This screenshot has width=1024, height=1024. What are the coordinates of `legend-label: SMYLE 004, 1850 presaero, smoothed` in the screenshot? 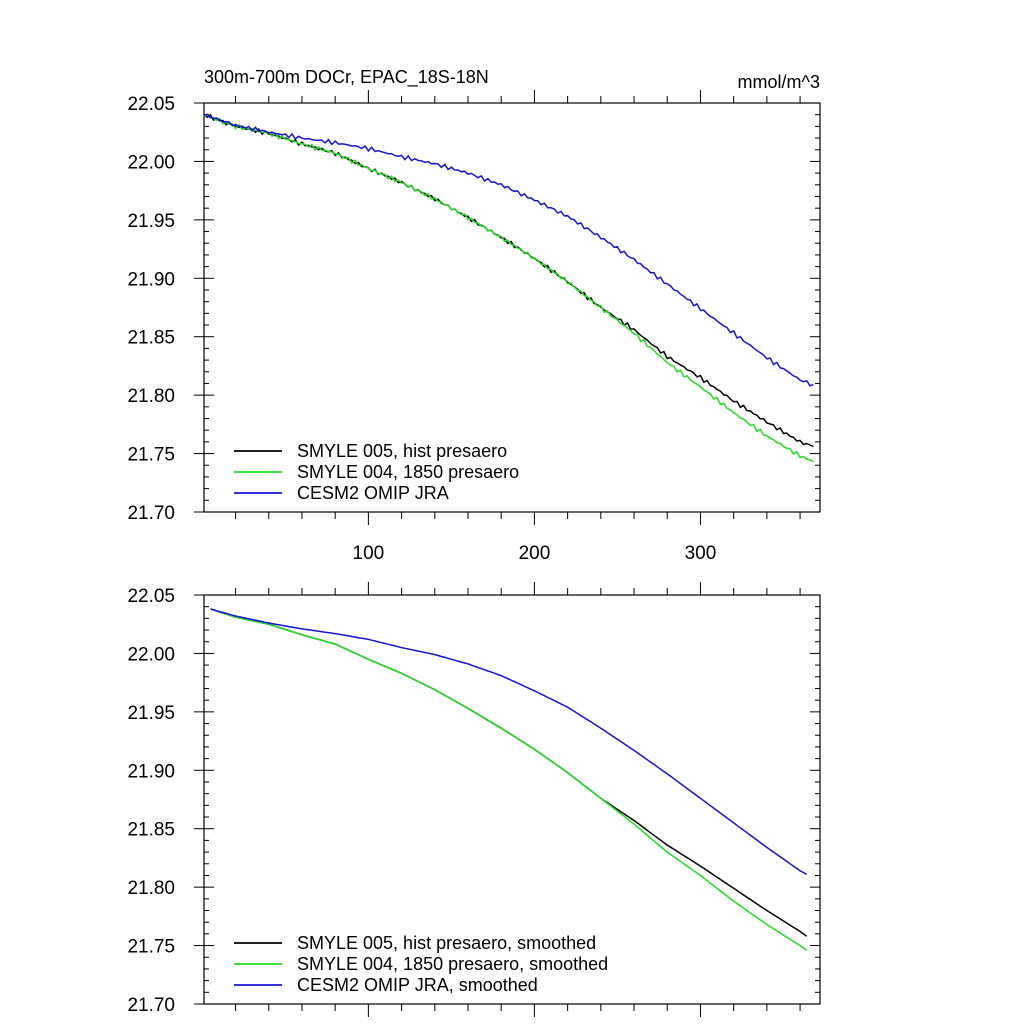 It's located at (452, 964).